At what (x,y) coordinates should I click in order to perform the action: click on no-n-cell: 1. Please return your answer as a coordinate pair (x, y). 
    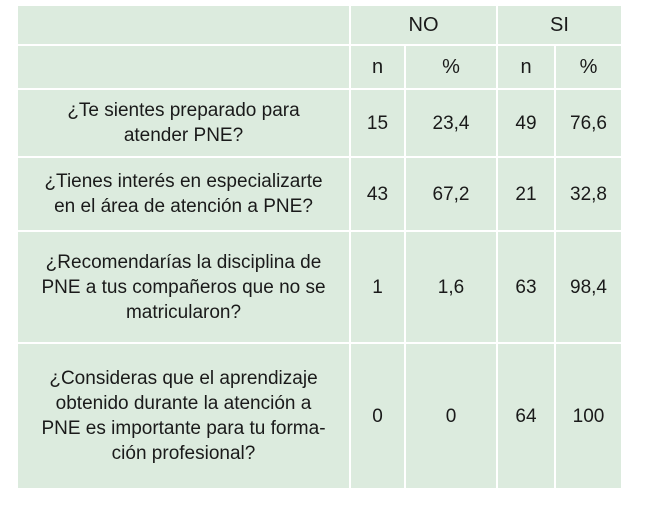
    Looking at the image, I should click on (377, 287).